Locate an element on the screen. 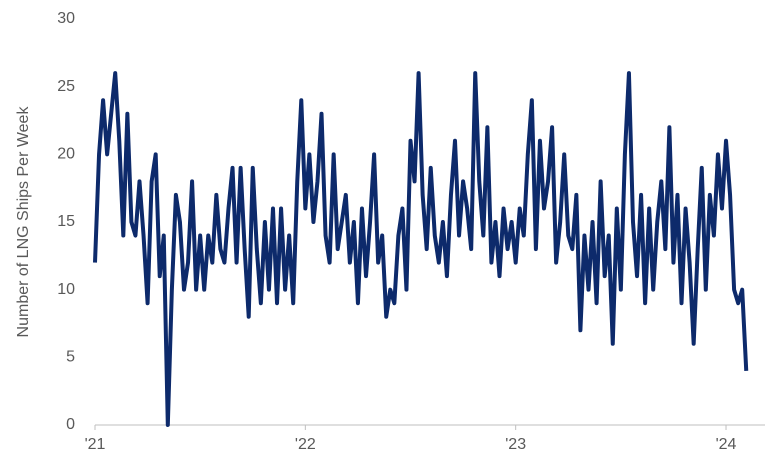  y-tick-label: 30 is located at coordinates (66, 18).